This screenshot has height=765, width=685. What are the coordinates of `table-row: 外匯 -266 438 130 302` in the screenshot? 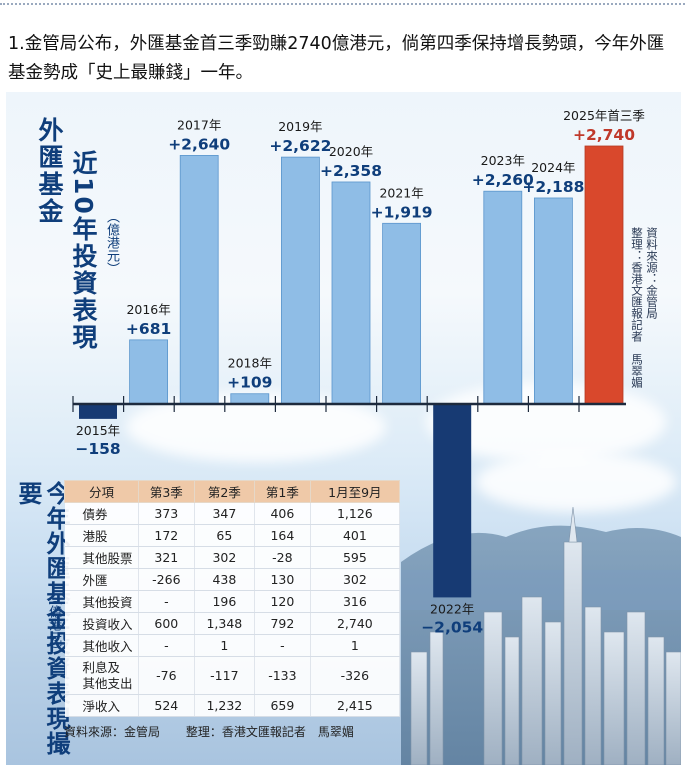 It's located at (232, 579).